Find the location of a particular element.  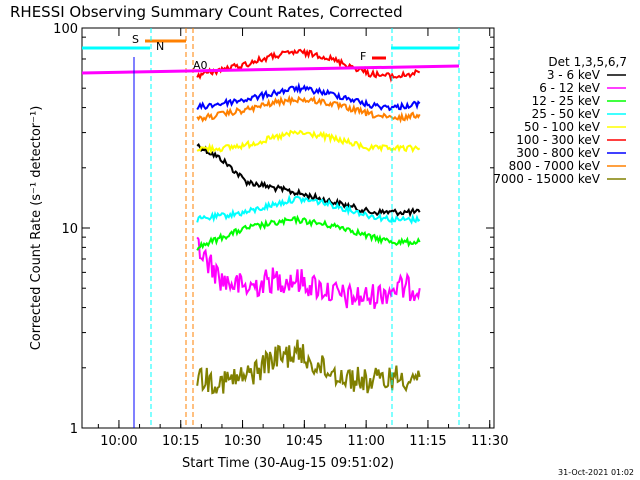

legend-label-3: 12 - 25 keV is located at coordinates (566, 101).